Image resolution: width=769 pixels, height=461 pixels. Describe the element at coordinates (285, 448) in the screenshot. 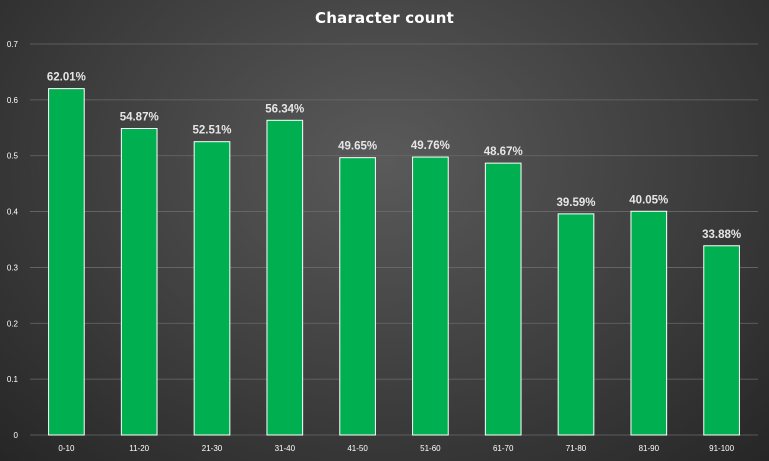

I see `x-tick-label: 31-40` at that location.